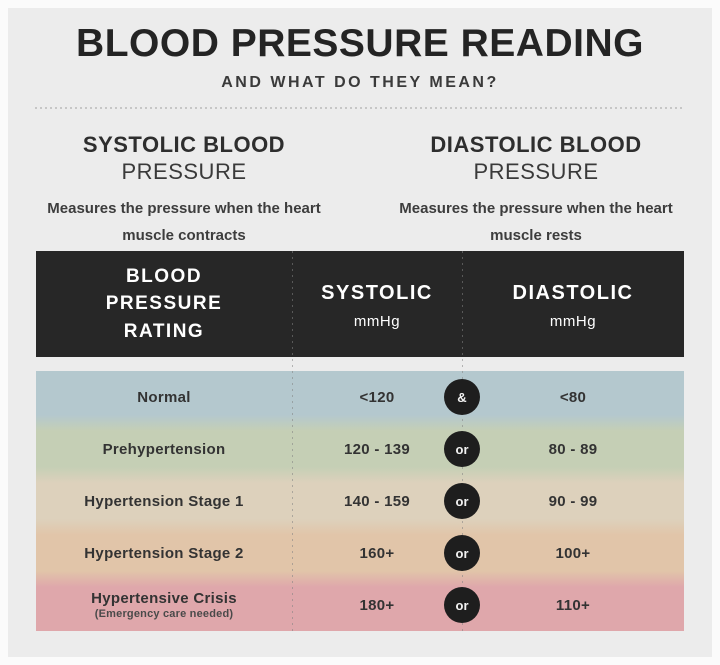  Describe the element at coordinates (164, 449) in the screenshot. I see `rating-cell: Prehypertension` at that location.